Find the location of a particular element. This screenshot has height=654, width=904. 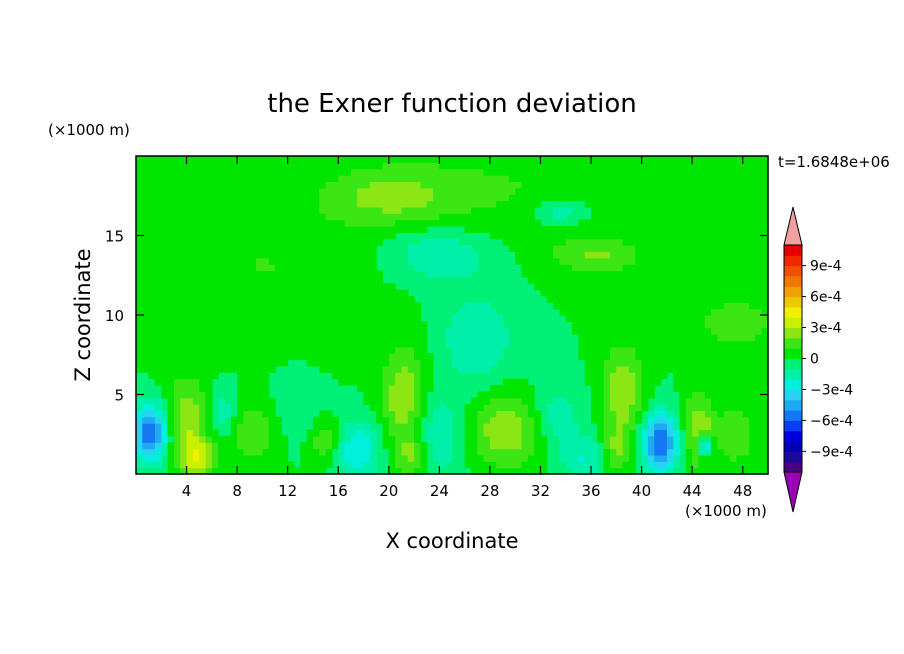

y-tick-label: 15 is located at coordinates (114, 237).